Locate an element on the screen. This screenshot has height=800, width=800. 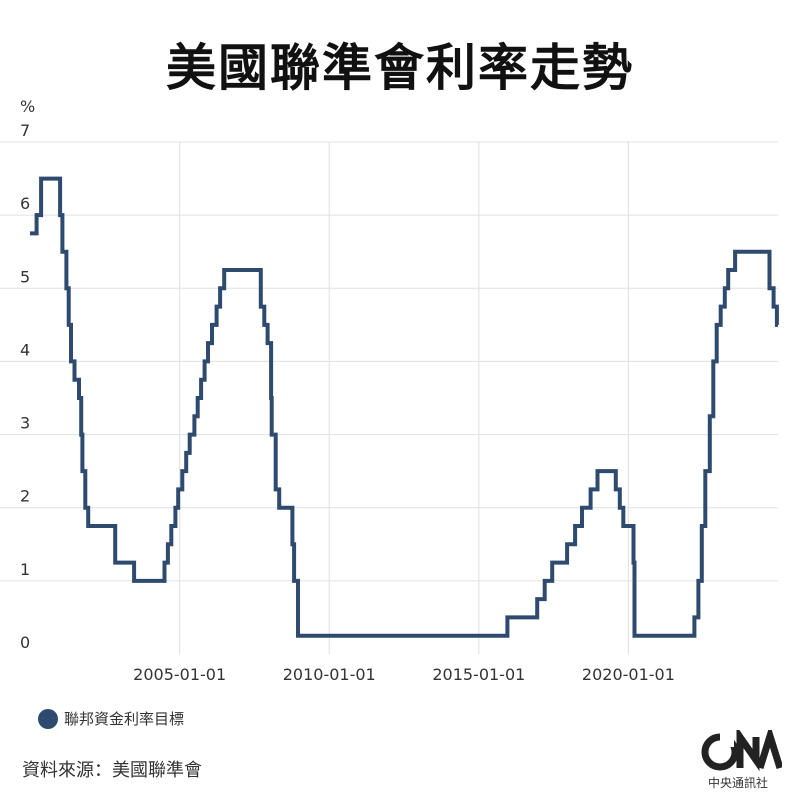
x-tick-label-2010: 2010-01-01 is located at coordinates (329, 674).